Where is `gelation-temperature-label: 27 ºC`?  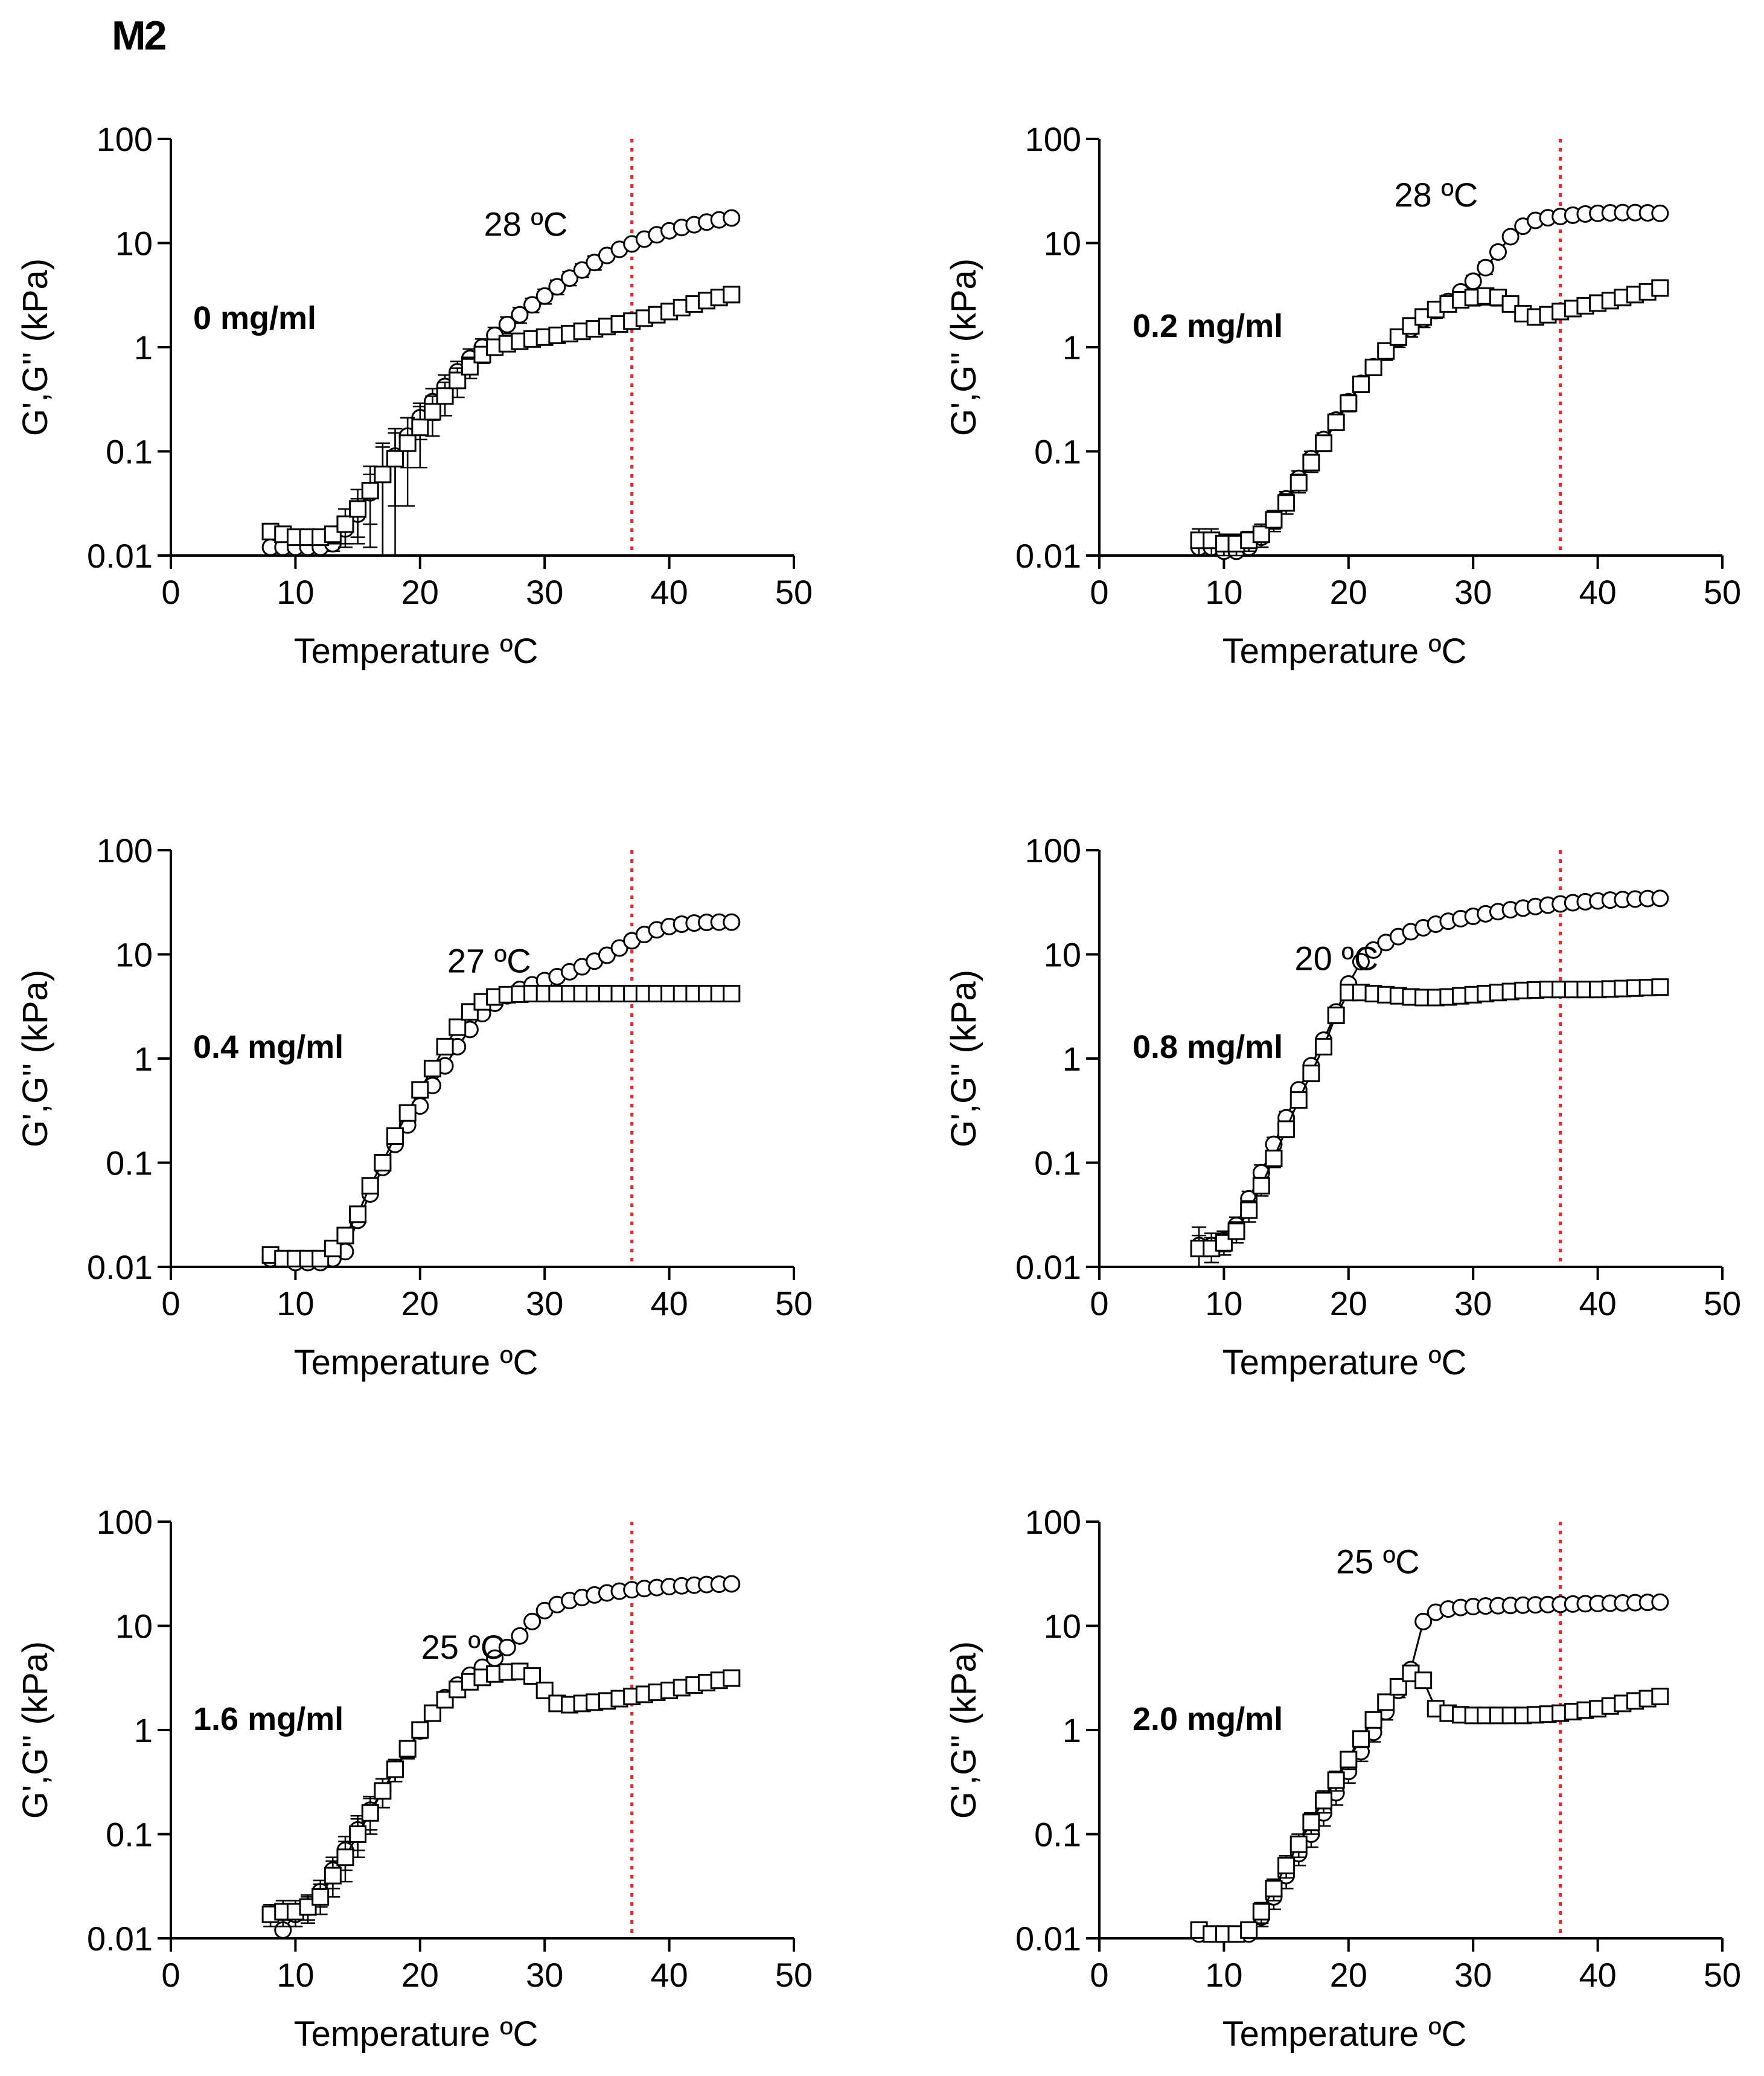 gelation-temperature-label: 27 ºC is located at coordinates (489, 960).